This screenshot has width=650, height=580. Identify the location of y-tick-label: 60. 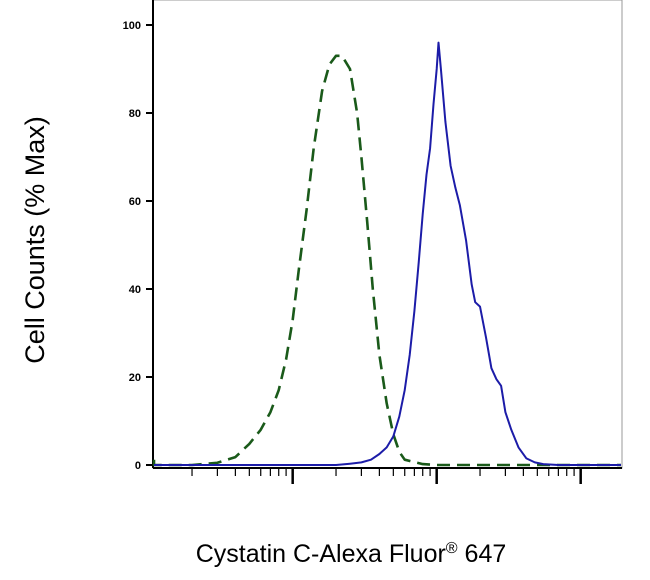
(135, 202).